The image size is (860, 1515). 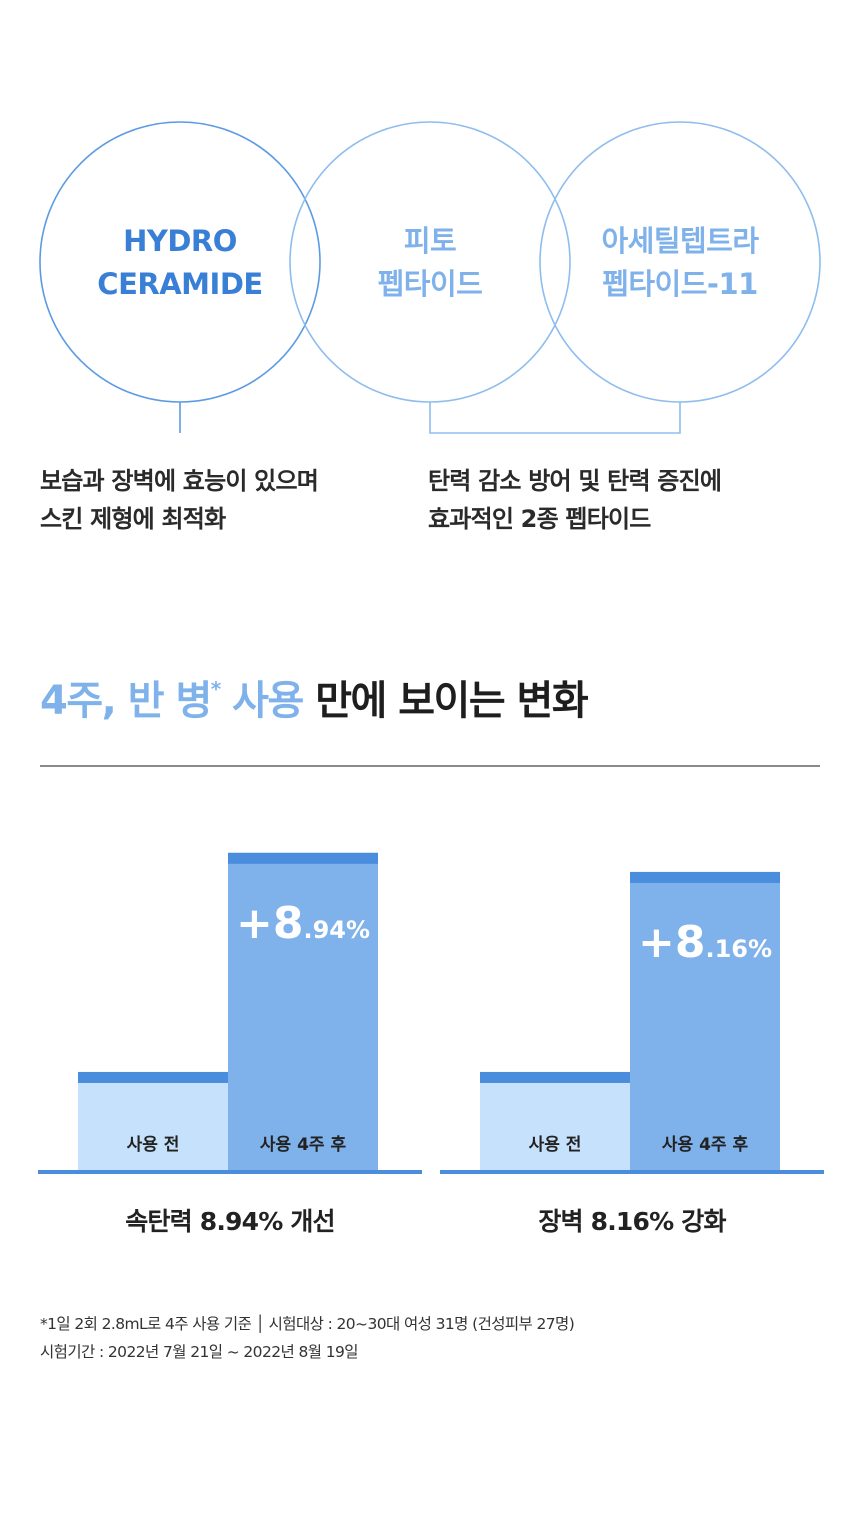 I want to click on ingredient-phyto-peptide: 피토 펩타이드, so click(x=430, y=263).